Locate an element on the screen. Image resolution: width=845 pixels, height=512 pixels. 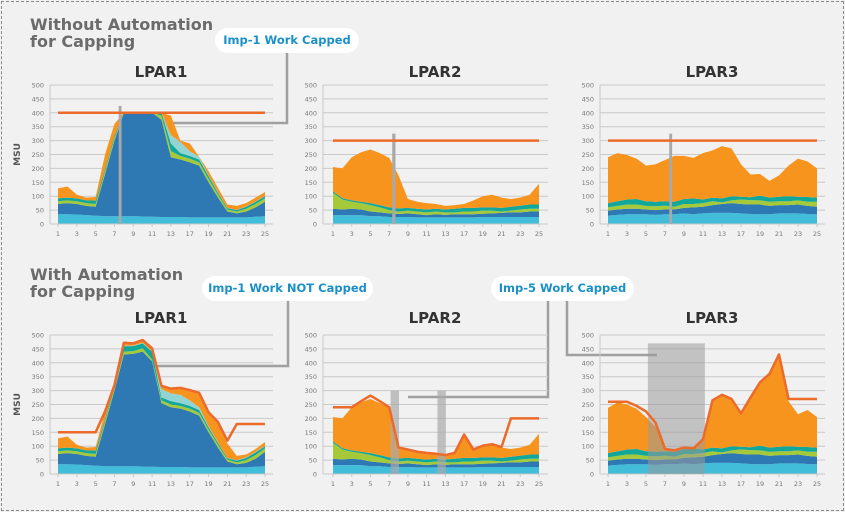
capped-period-block is located at coordinates (676, 408).